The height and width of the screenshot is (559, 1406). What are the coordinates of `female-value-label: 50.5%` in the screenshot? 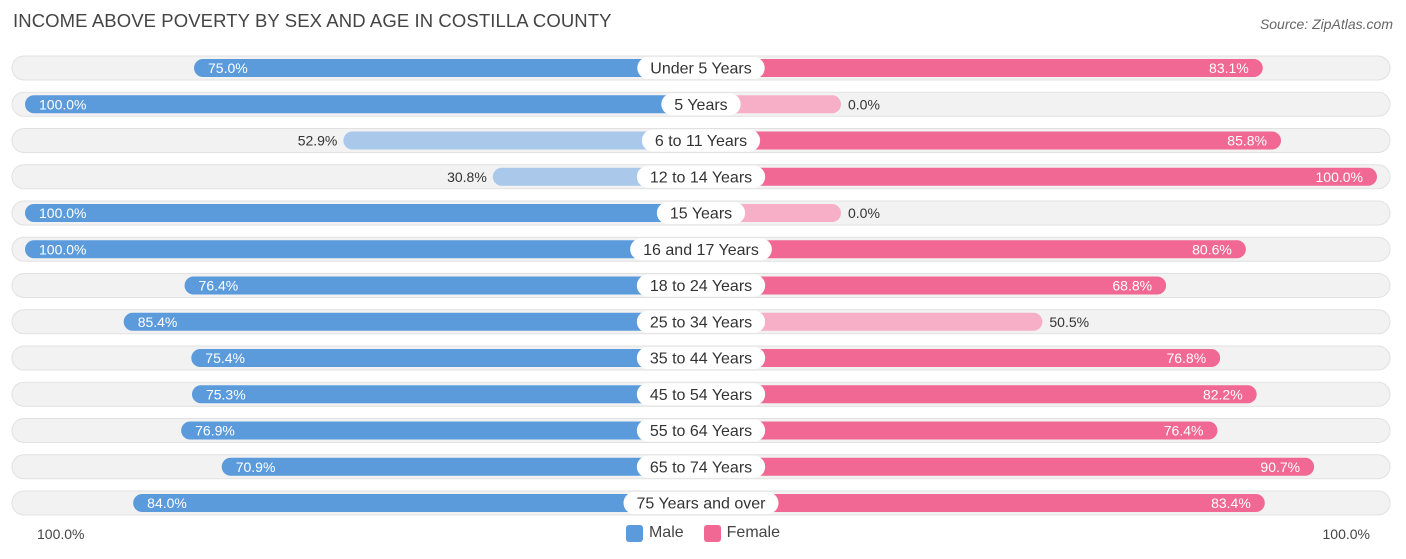 It's located at (1069, 322).